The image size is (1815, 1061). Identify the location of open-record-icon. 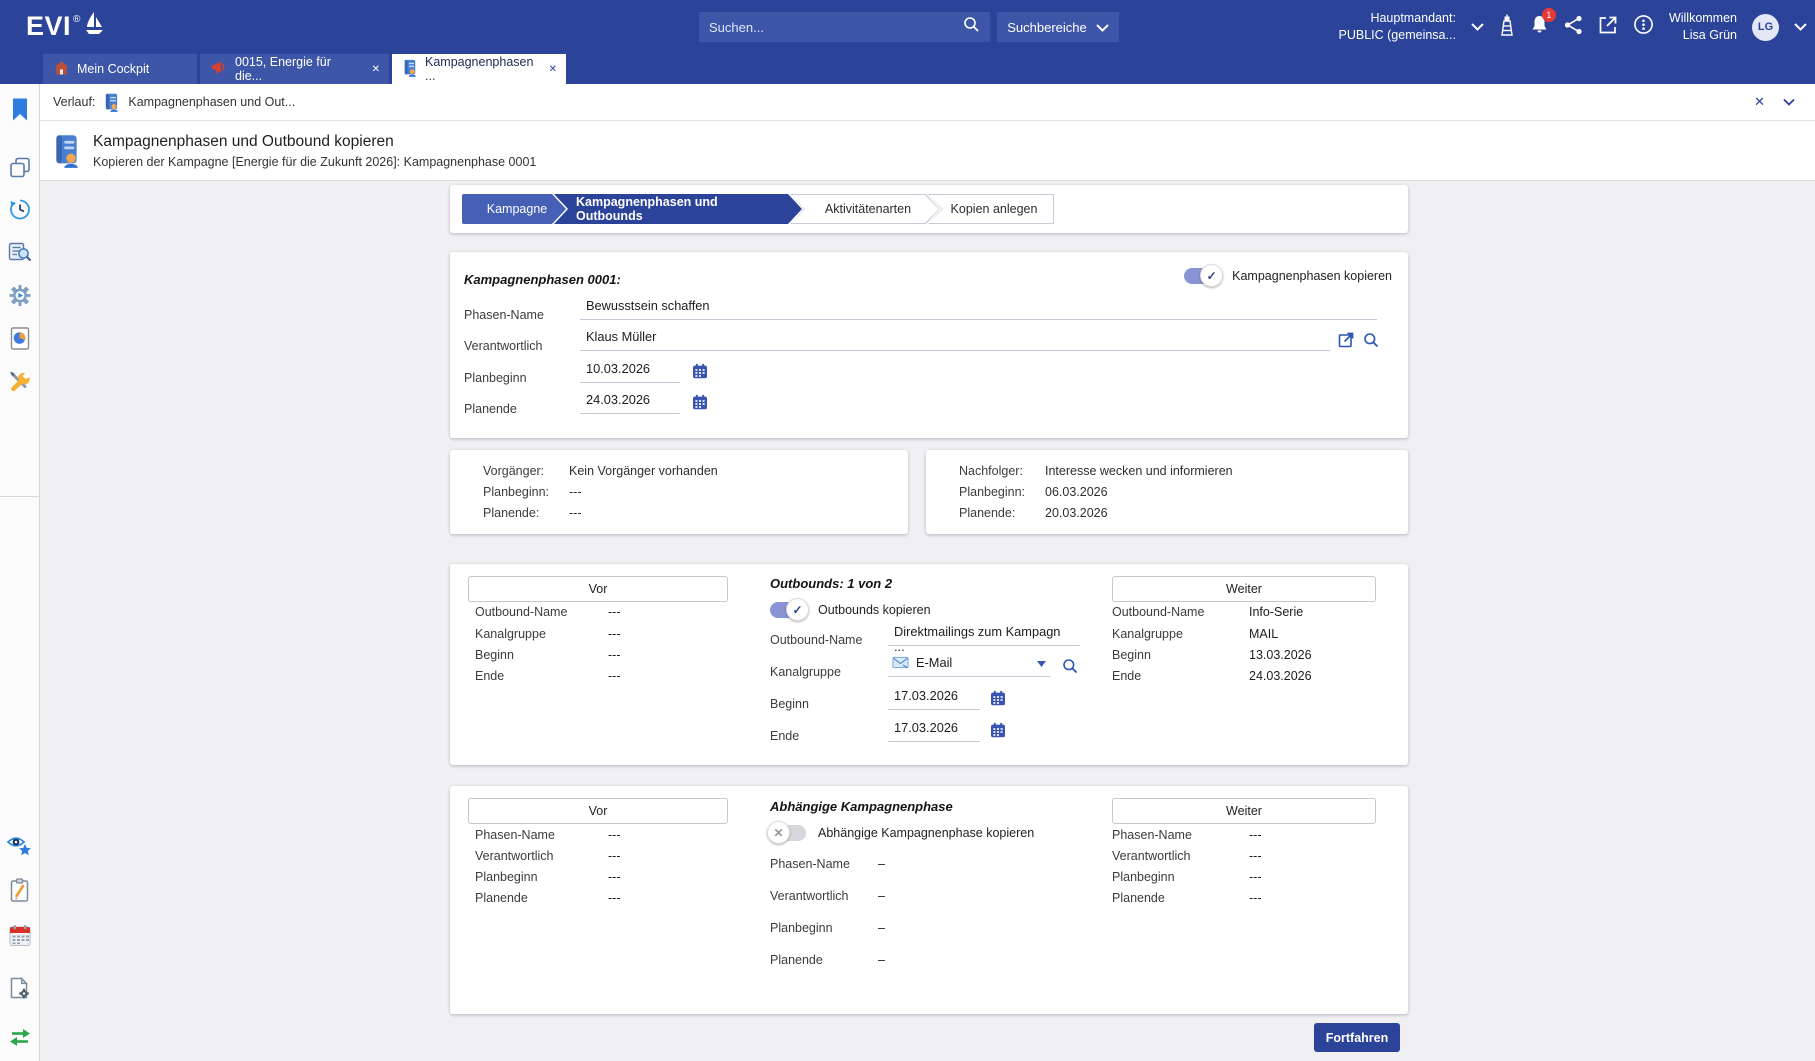
(1346, 342).